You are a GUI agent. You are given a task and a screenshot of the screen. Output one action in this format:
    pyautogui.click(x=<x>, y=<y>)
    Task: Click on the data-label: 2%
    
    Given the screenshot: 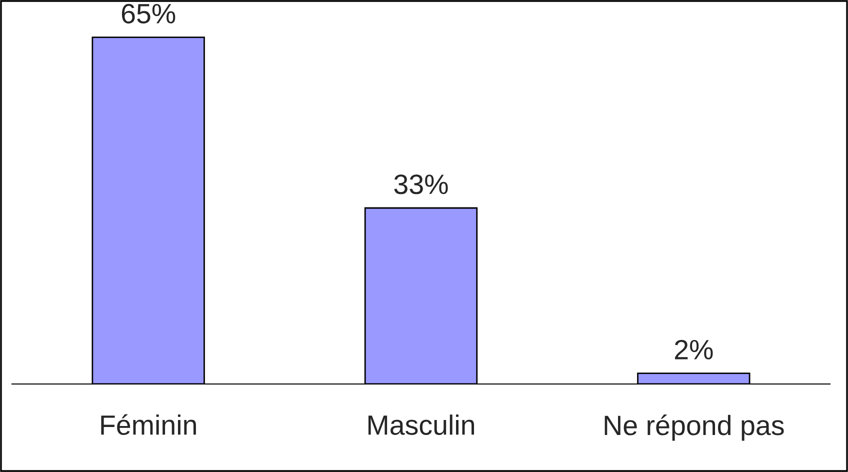 What is the action you would take?
    pyautogui.click(x=693, y=350)
    